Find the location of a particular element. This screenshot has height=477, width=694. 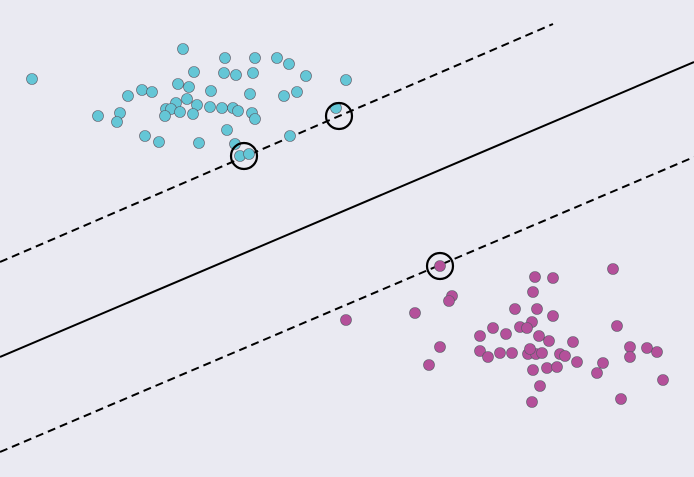

support-vectors is located at coordinates (342, 191).